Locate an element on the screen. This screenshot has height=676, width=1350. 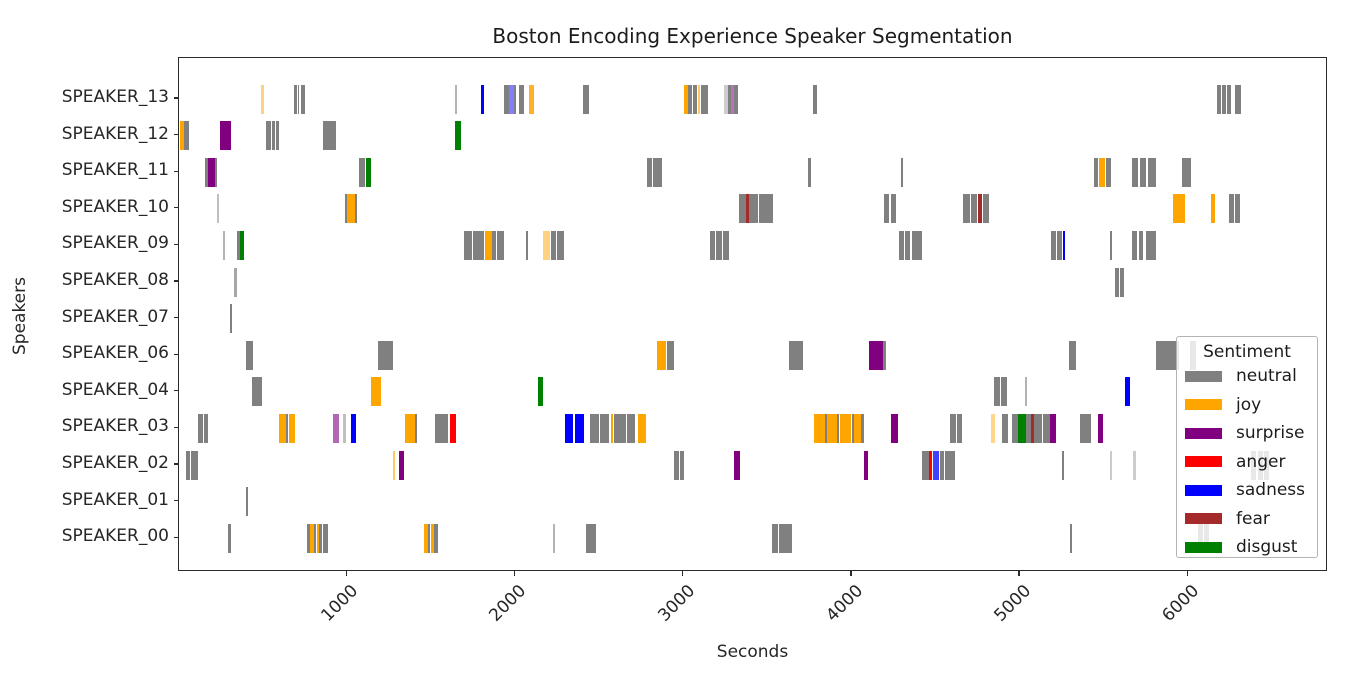
y-tick-label-speaker_00: SPEAKER_00 is located at coordinates (115, 536).